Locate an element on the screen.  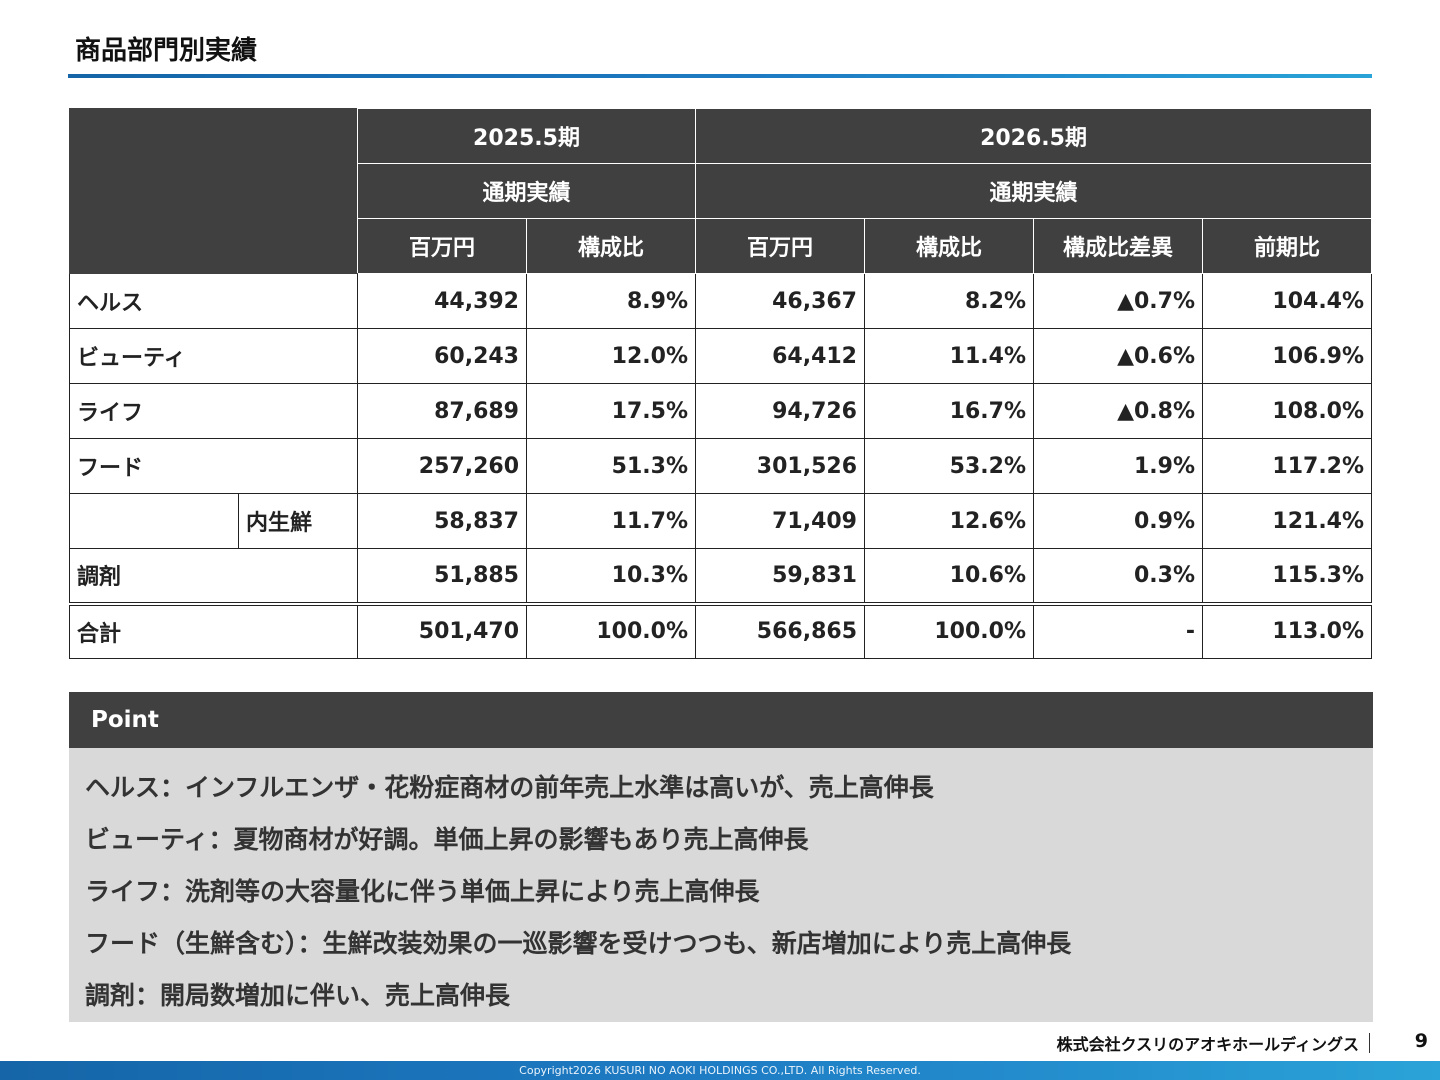
cell-prev-ratio: 12.0% is located at coordinates (611, 356).